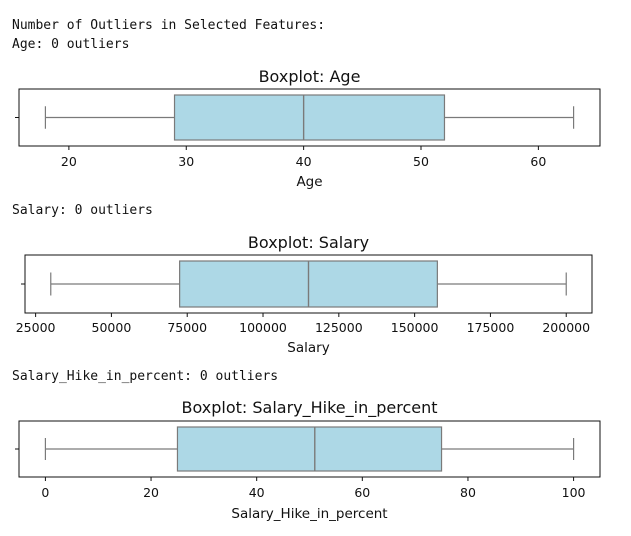 This screenshot has width=631, height=536. I want to click on hike-x-tick-label: 20, so click(151, 492).